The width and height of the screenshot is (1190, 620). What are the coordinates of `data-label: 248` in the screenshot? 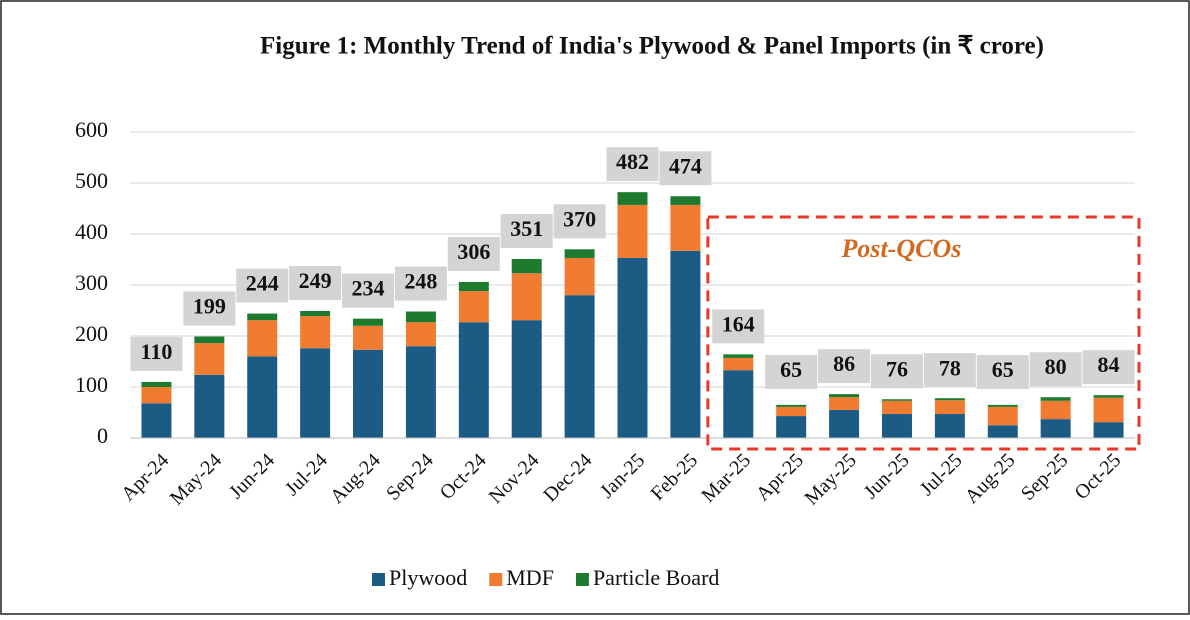 It's located at (420, 281).